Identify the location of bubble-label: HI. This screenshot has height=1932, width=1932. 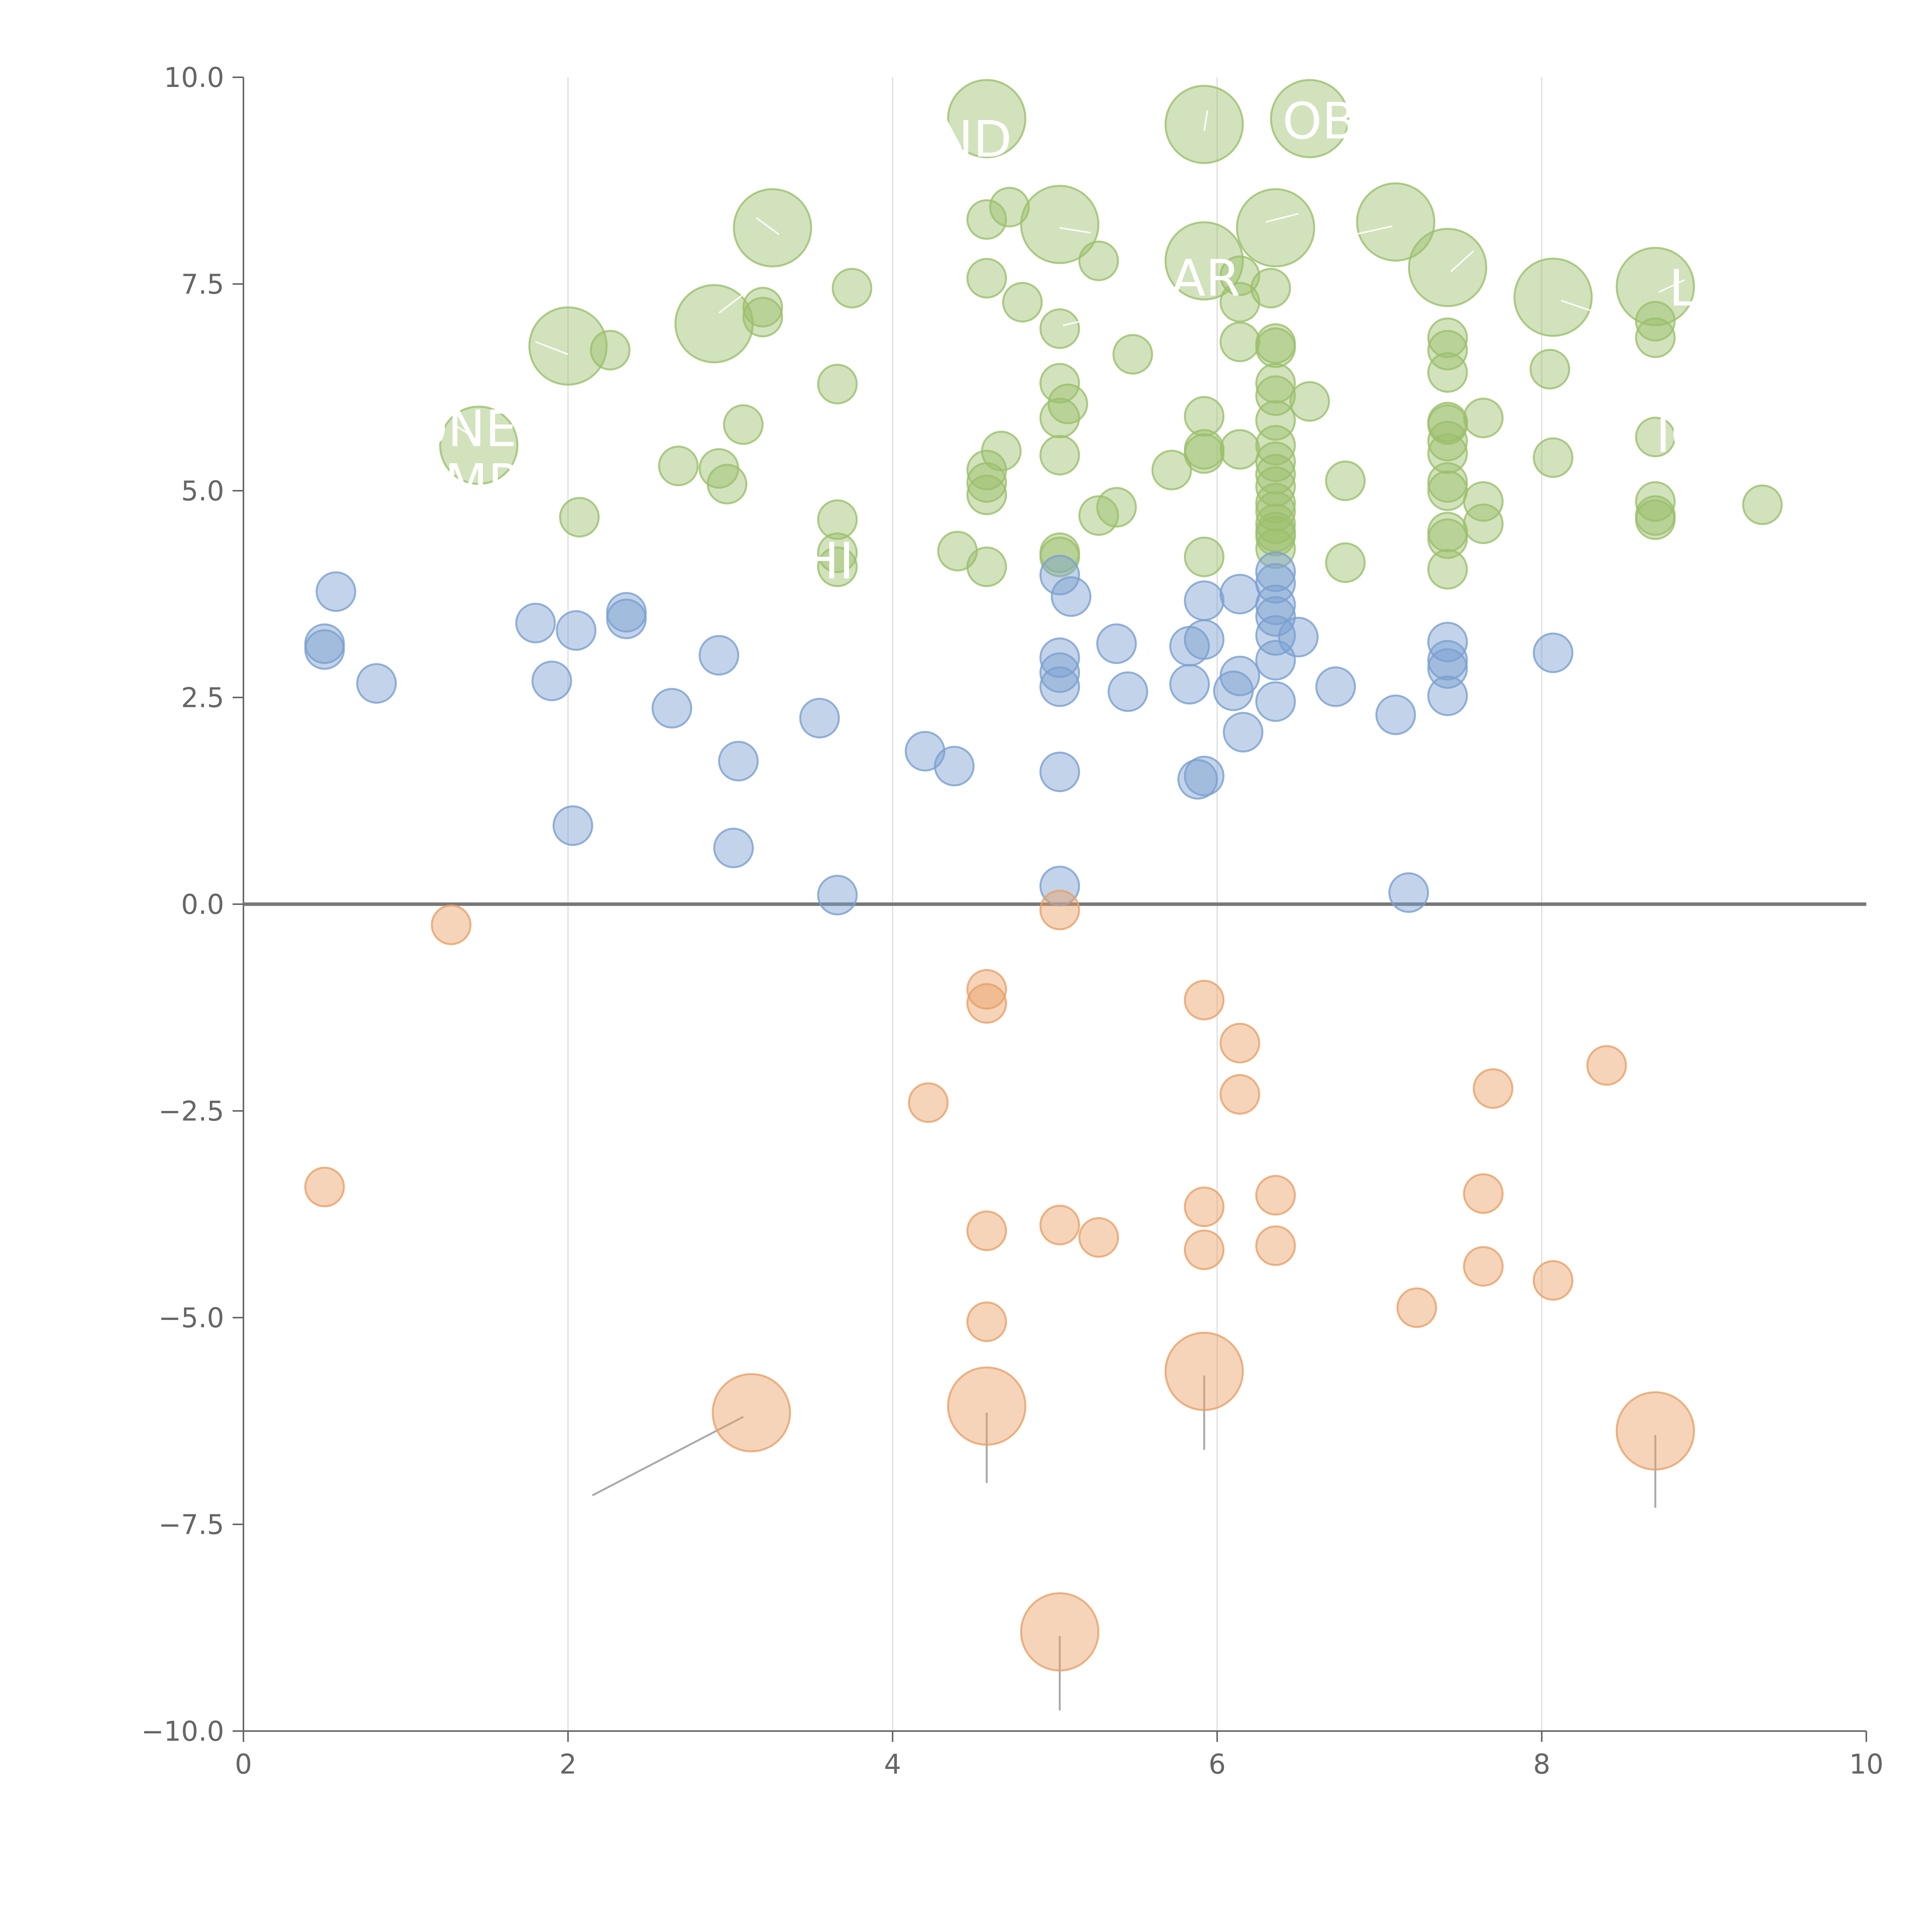
(828, 561).